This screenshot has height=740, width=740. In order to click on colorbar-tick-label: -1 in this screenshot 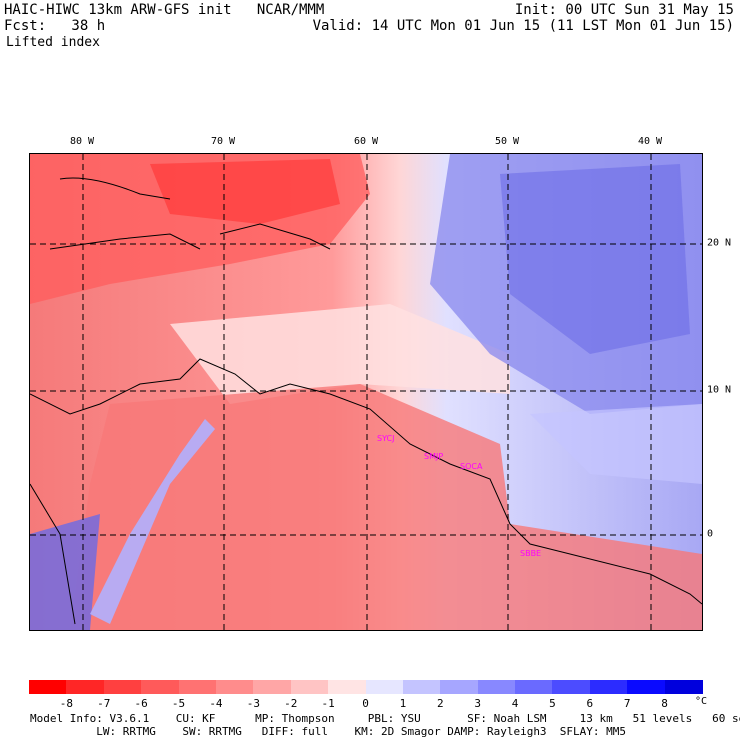, I will do `click(328, 703)`.